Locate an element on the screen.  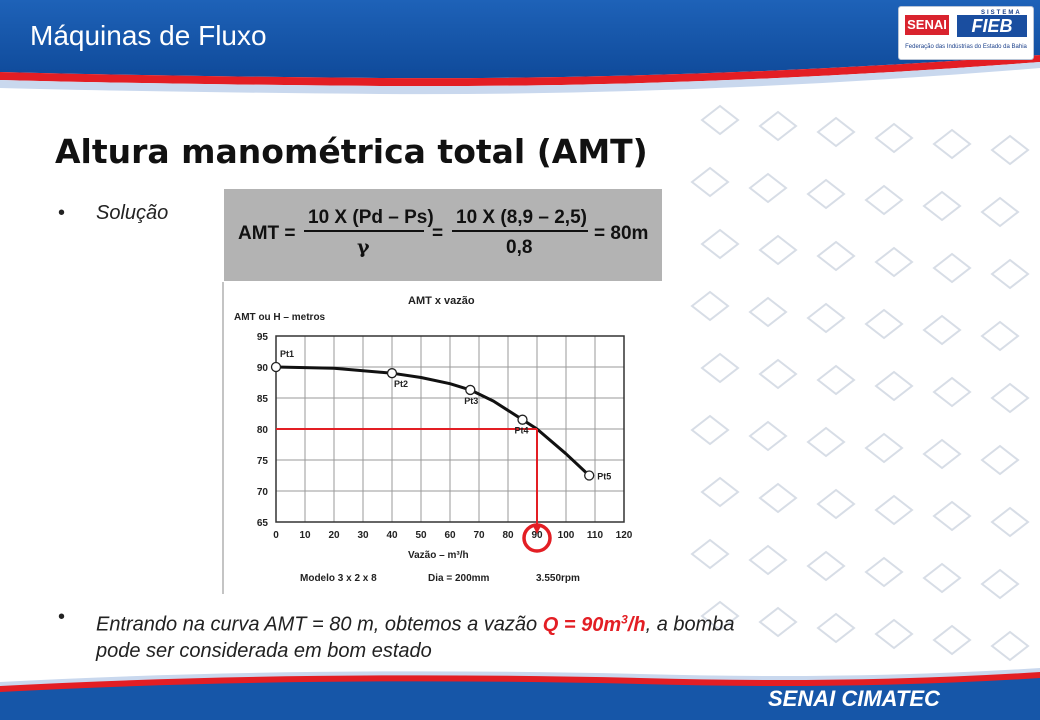
x-tick-label: 60 is located at coordinates (450, 535).